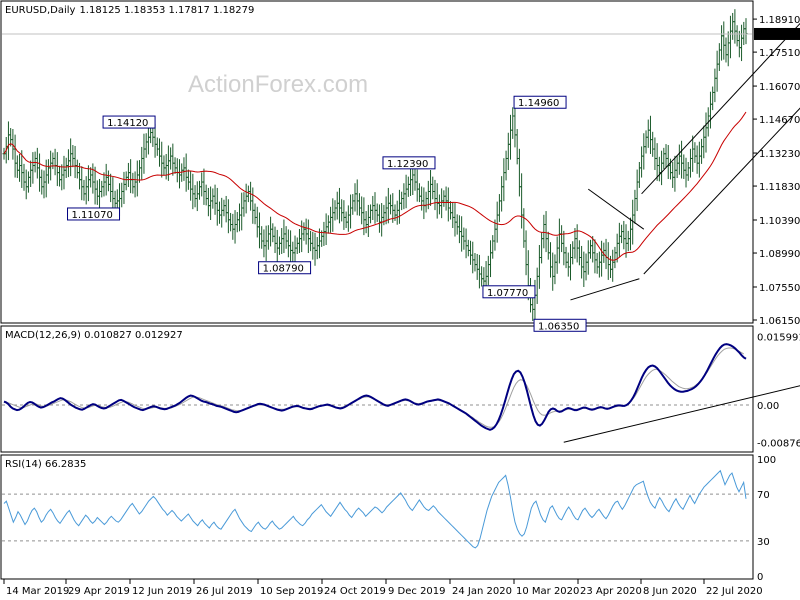  Describe the element at coordinates (734, 591) in the screenshot. I see `x-tick-label: 22 Jul 2020` at that location.